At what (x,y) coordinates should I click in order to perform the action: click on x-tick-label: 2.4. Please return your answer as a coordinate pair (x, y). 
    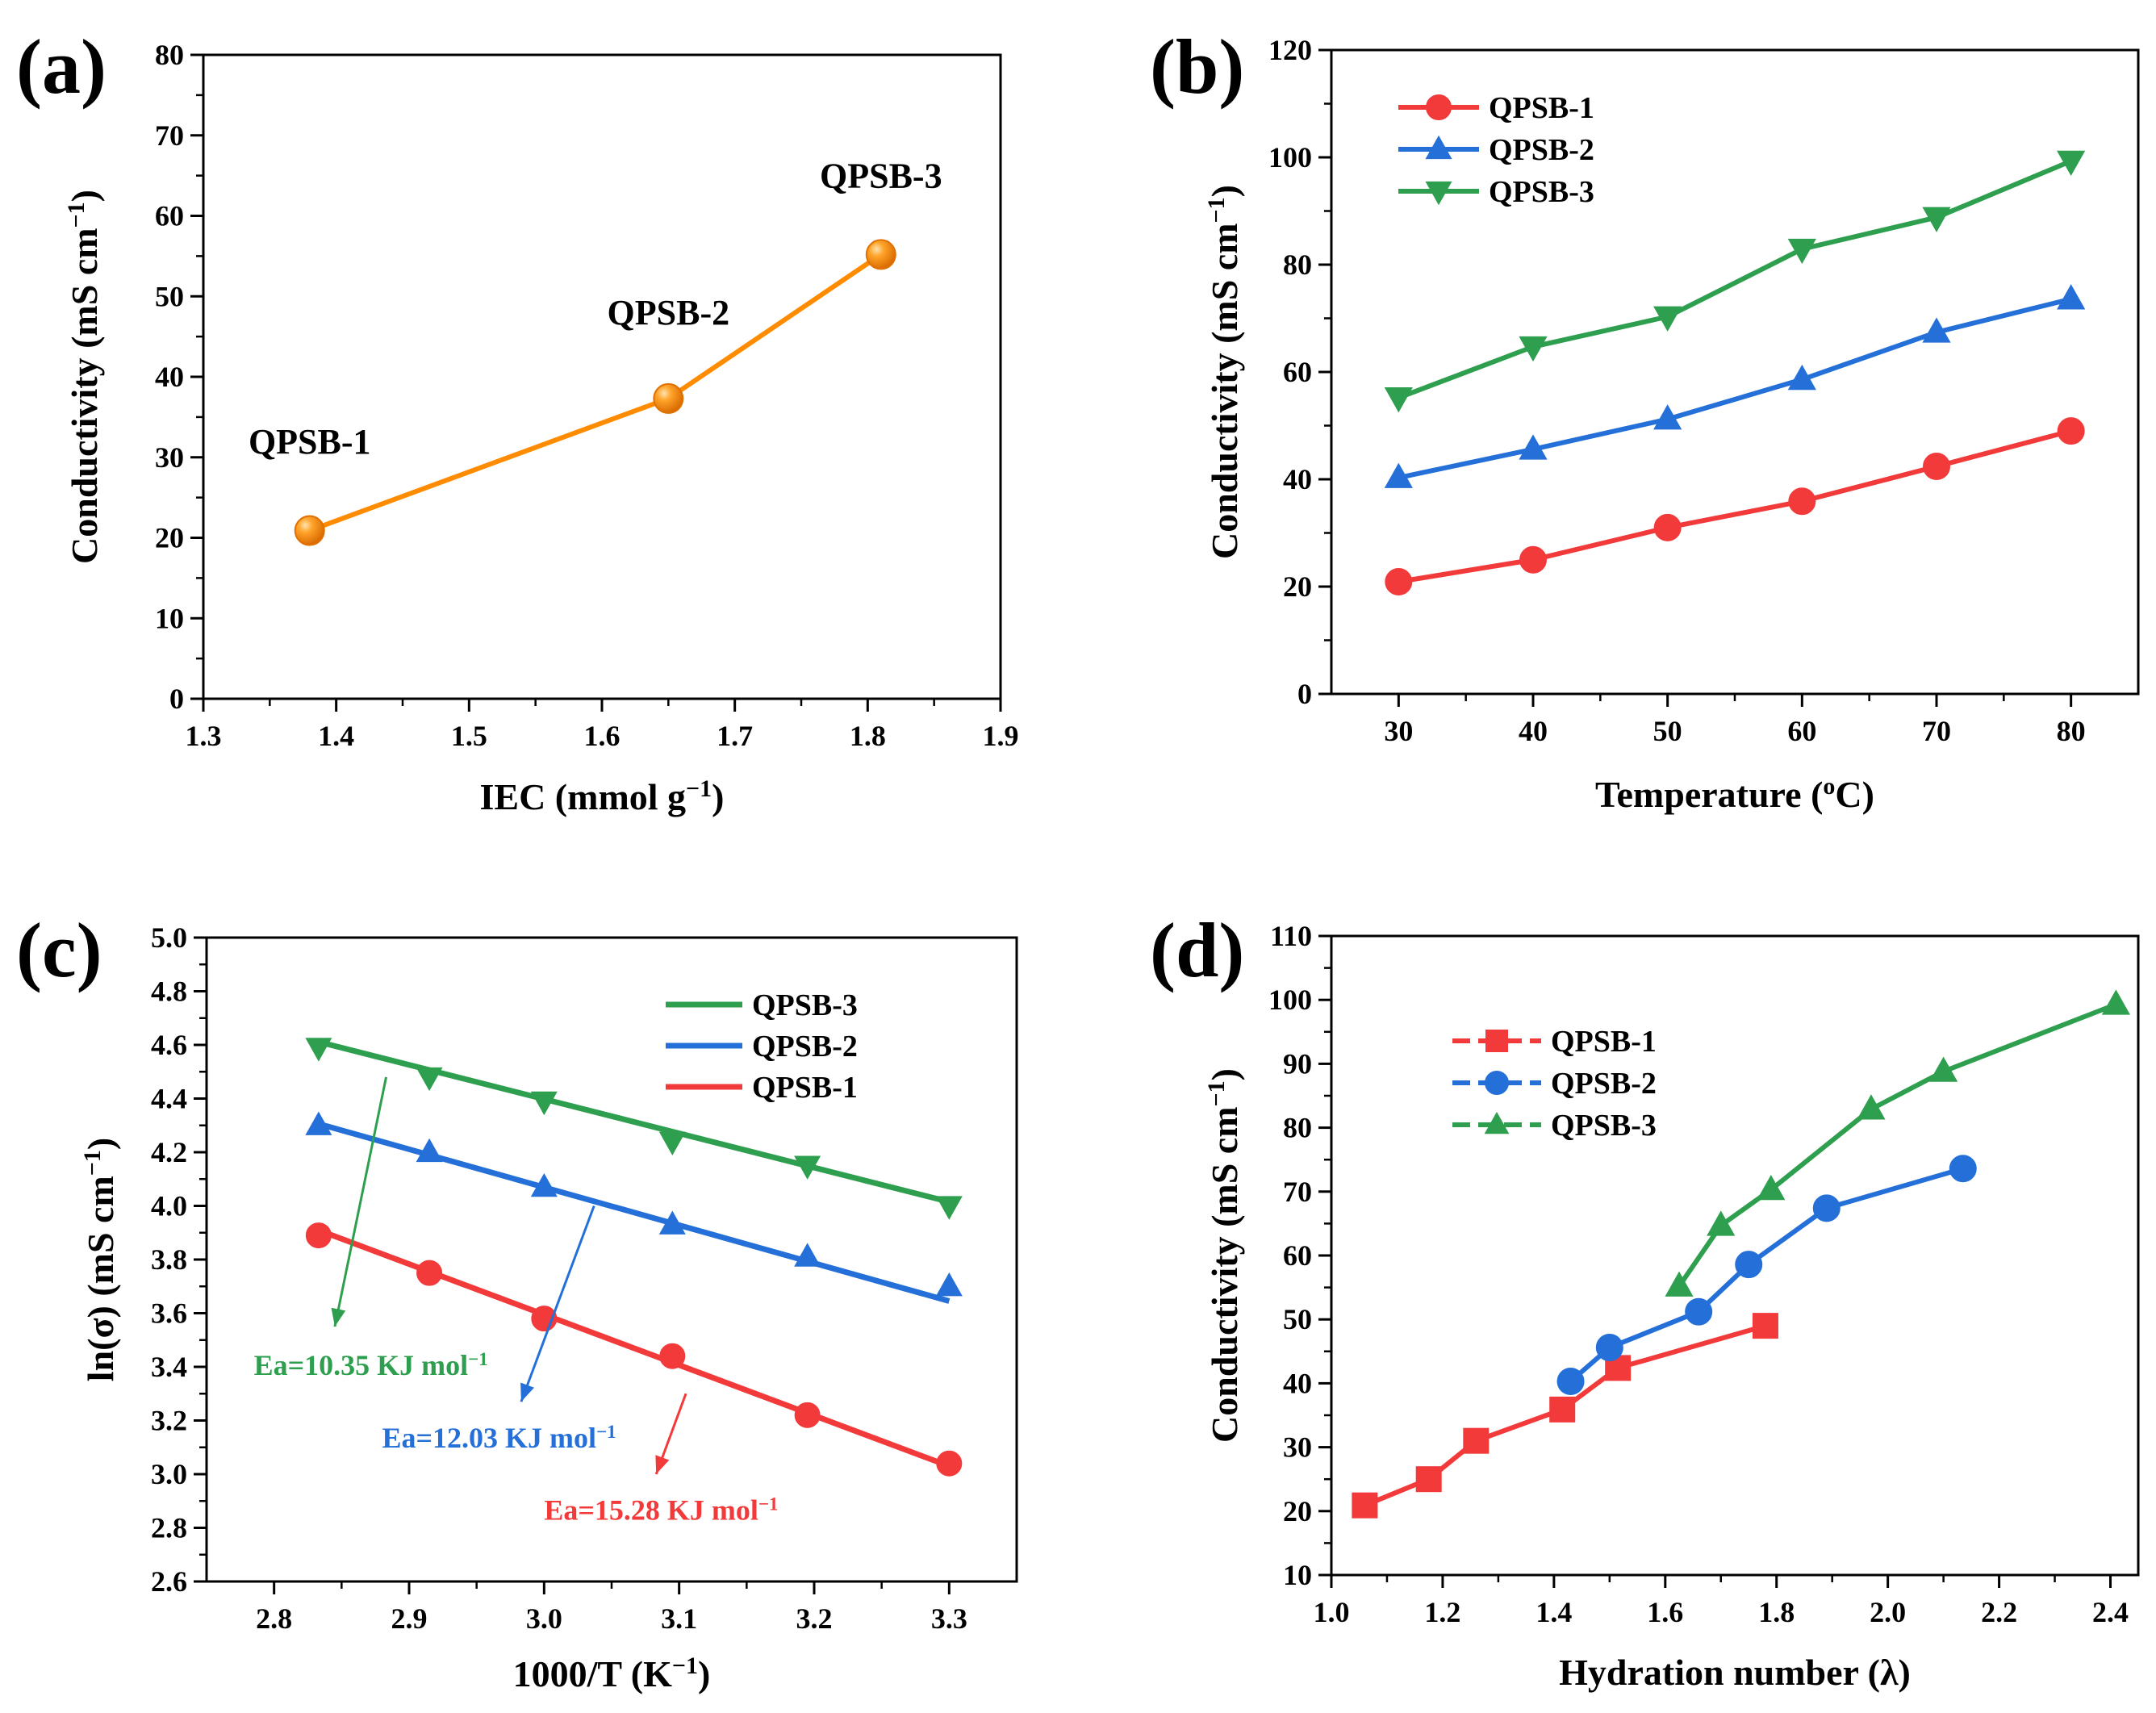
    Looking at the image, I should click on (2110, 1612).